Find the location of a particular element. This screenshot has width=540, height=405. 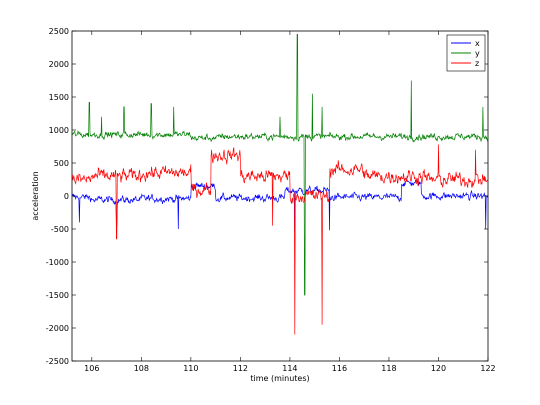

y-tick-label-9: -2000 is located at coordinates (57, 328).